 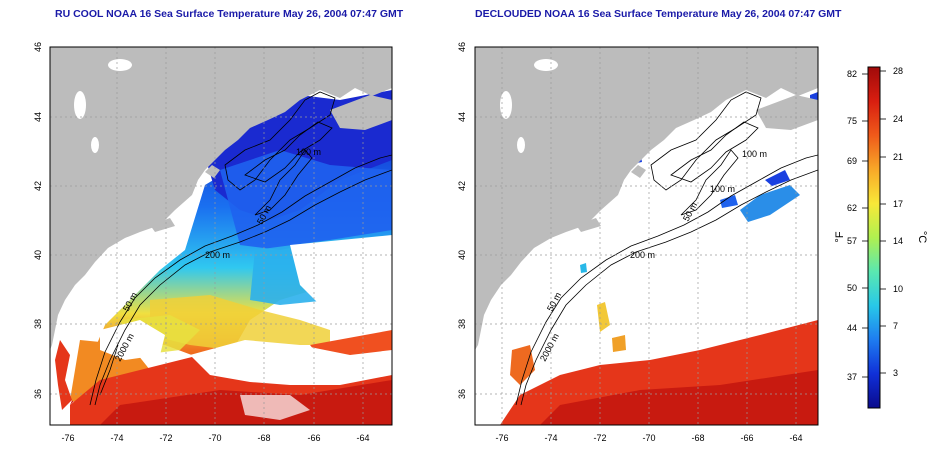 I want to click on celsius-axis-label: °C, so click(x=922, y=237).